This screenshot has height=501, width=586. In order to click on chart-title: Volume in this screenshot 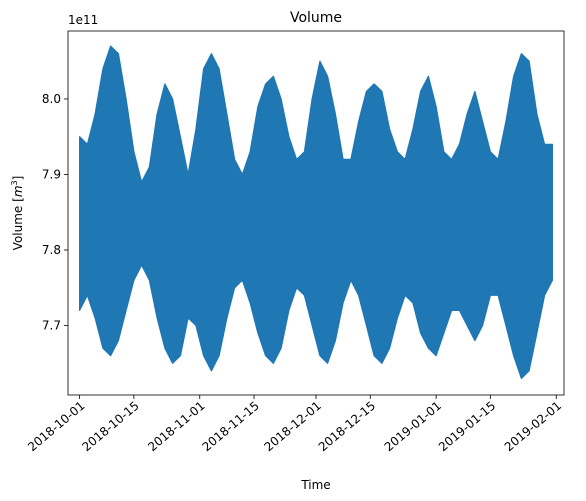, I will do `click(316, 18)`.